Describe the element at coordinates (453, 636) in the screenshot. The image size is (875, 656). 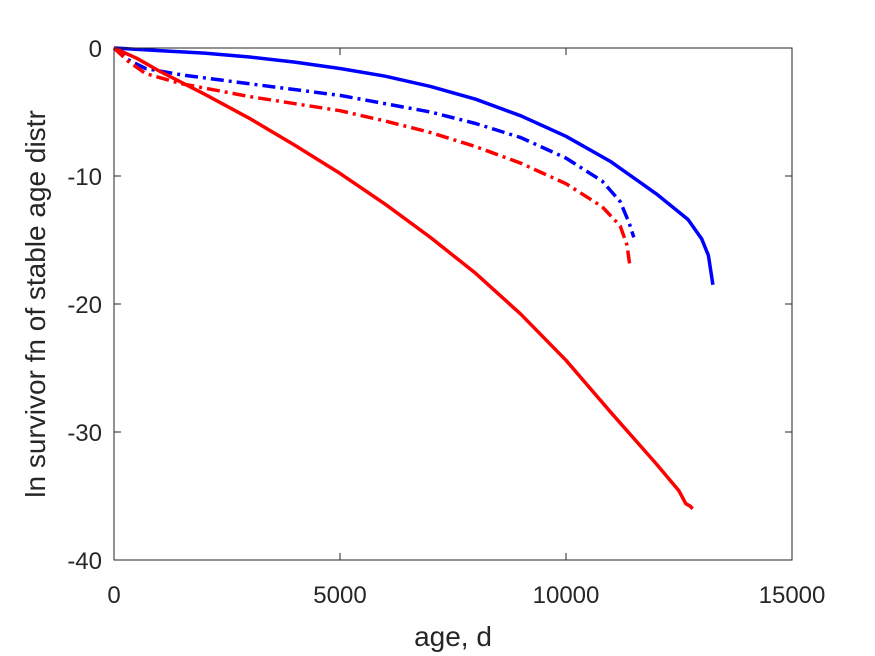
I see `x-axis-label: age, d` at that location.